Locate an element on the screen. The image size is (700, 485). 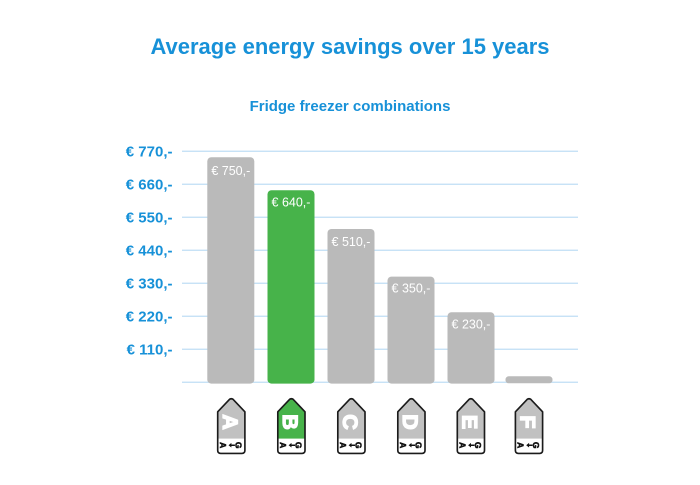
svg-text: € 110,- is located at coordinates (150, 349).